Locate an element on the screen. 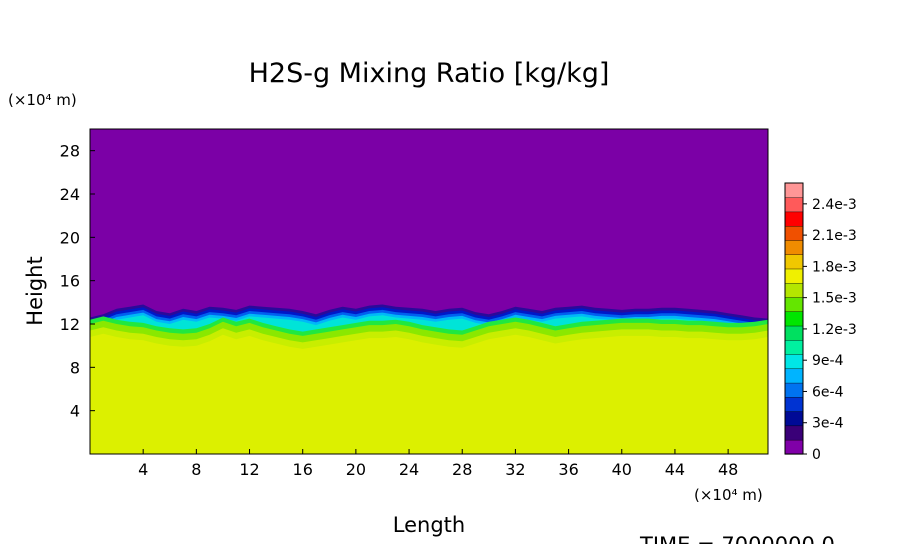  colorbar-tick-label: 6e-4 is located at coordinates (828, 392).